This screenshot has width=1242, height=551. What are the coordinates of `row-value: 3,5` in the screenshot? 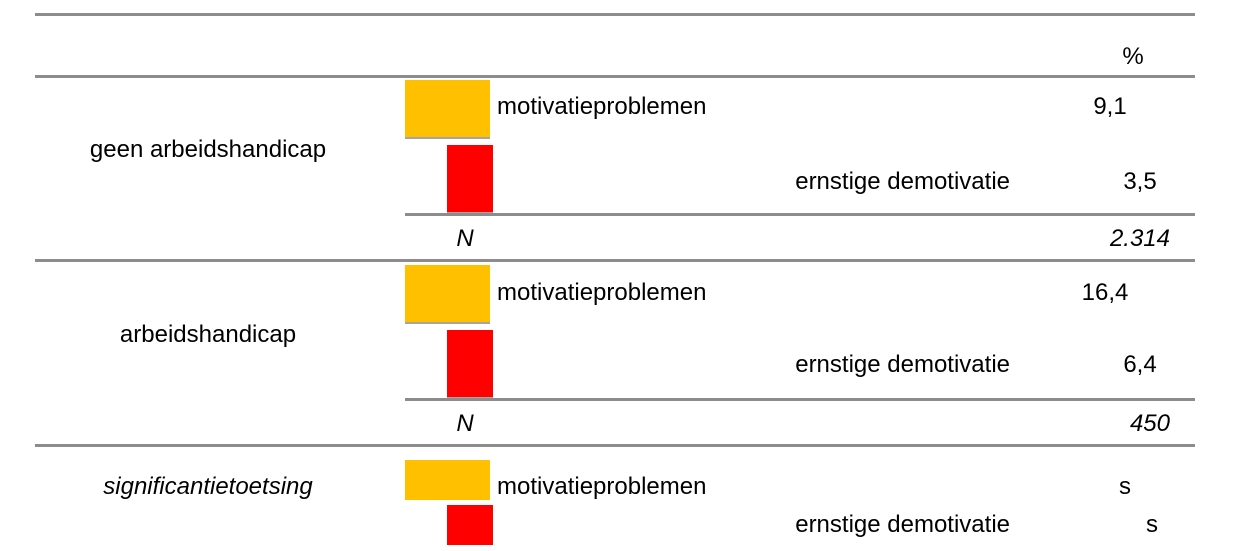 It's located at (1140, 181).